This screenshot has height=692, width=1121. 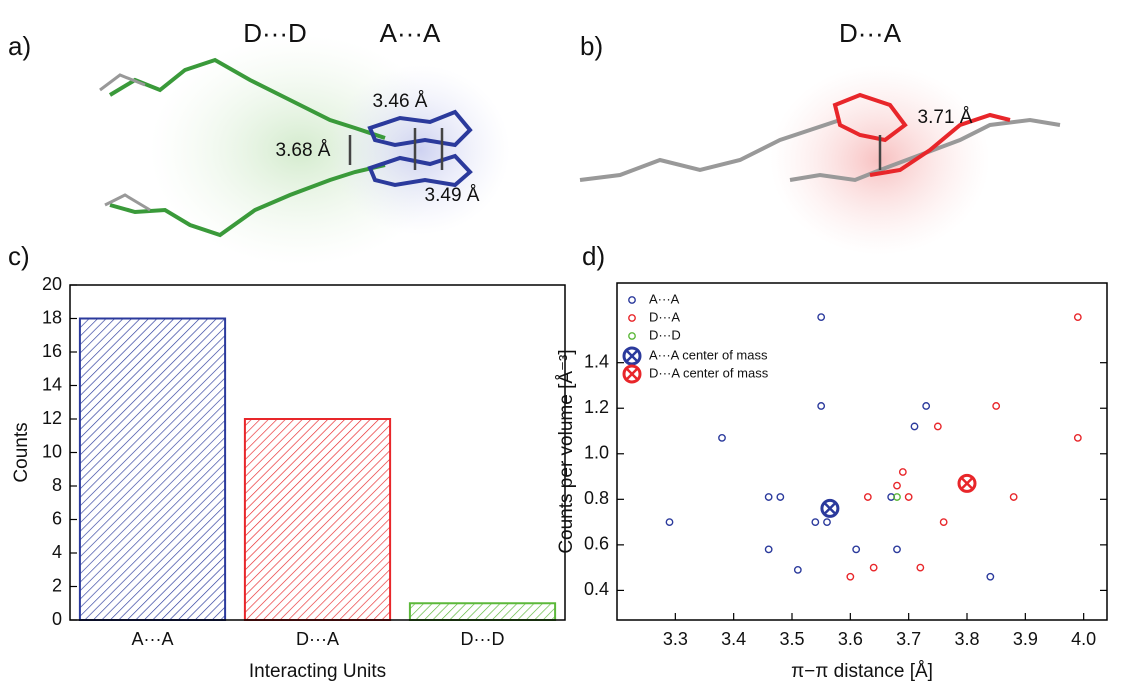 What do you see at coordinates (664, 316) in the screenshot?
I see `legend-label: D···A` at bounding box center [664, 316].